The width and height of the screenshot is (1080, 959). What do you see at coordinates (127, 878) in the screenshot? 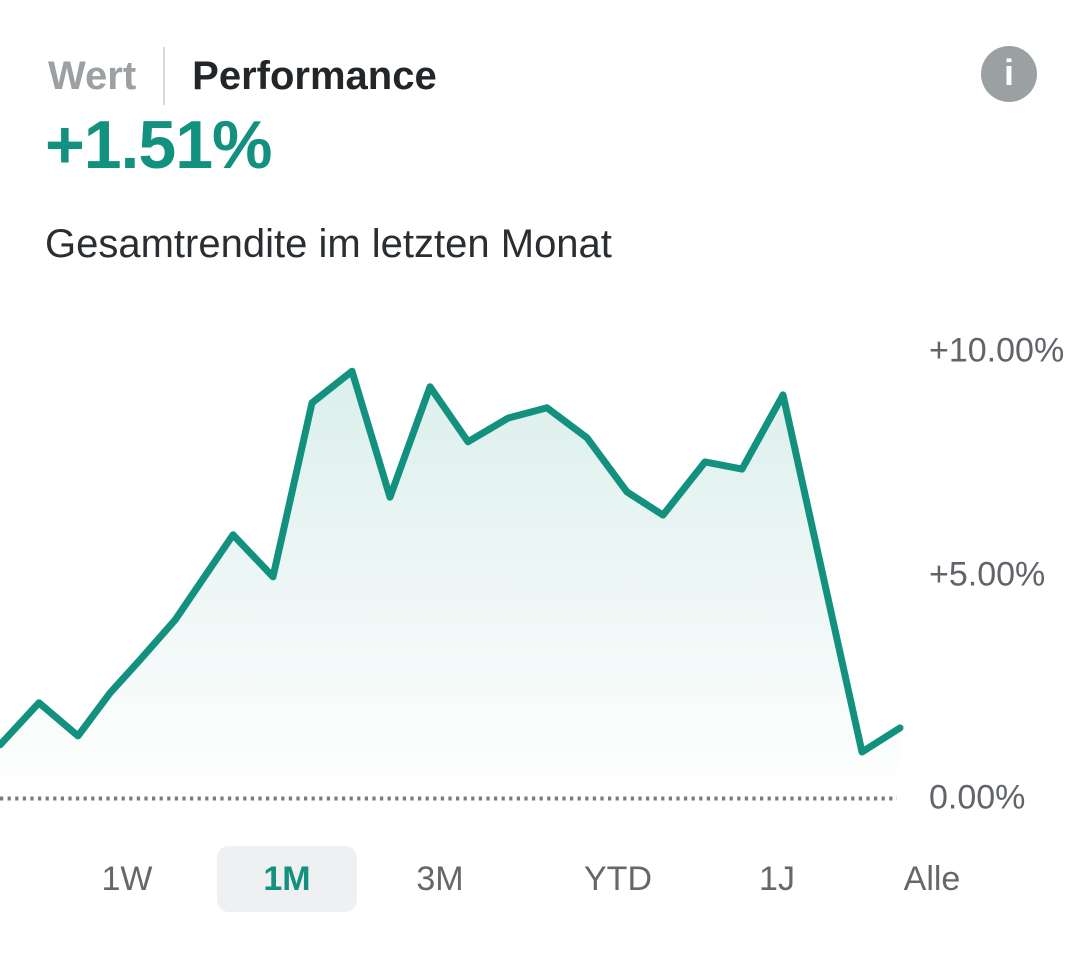
I see `range-button-1w: 1W` at bounding box center [127, 878].